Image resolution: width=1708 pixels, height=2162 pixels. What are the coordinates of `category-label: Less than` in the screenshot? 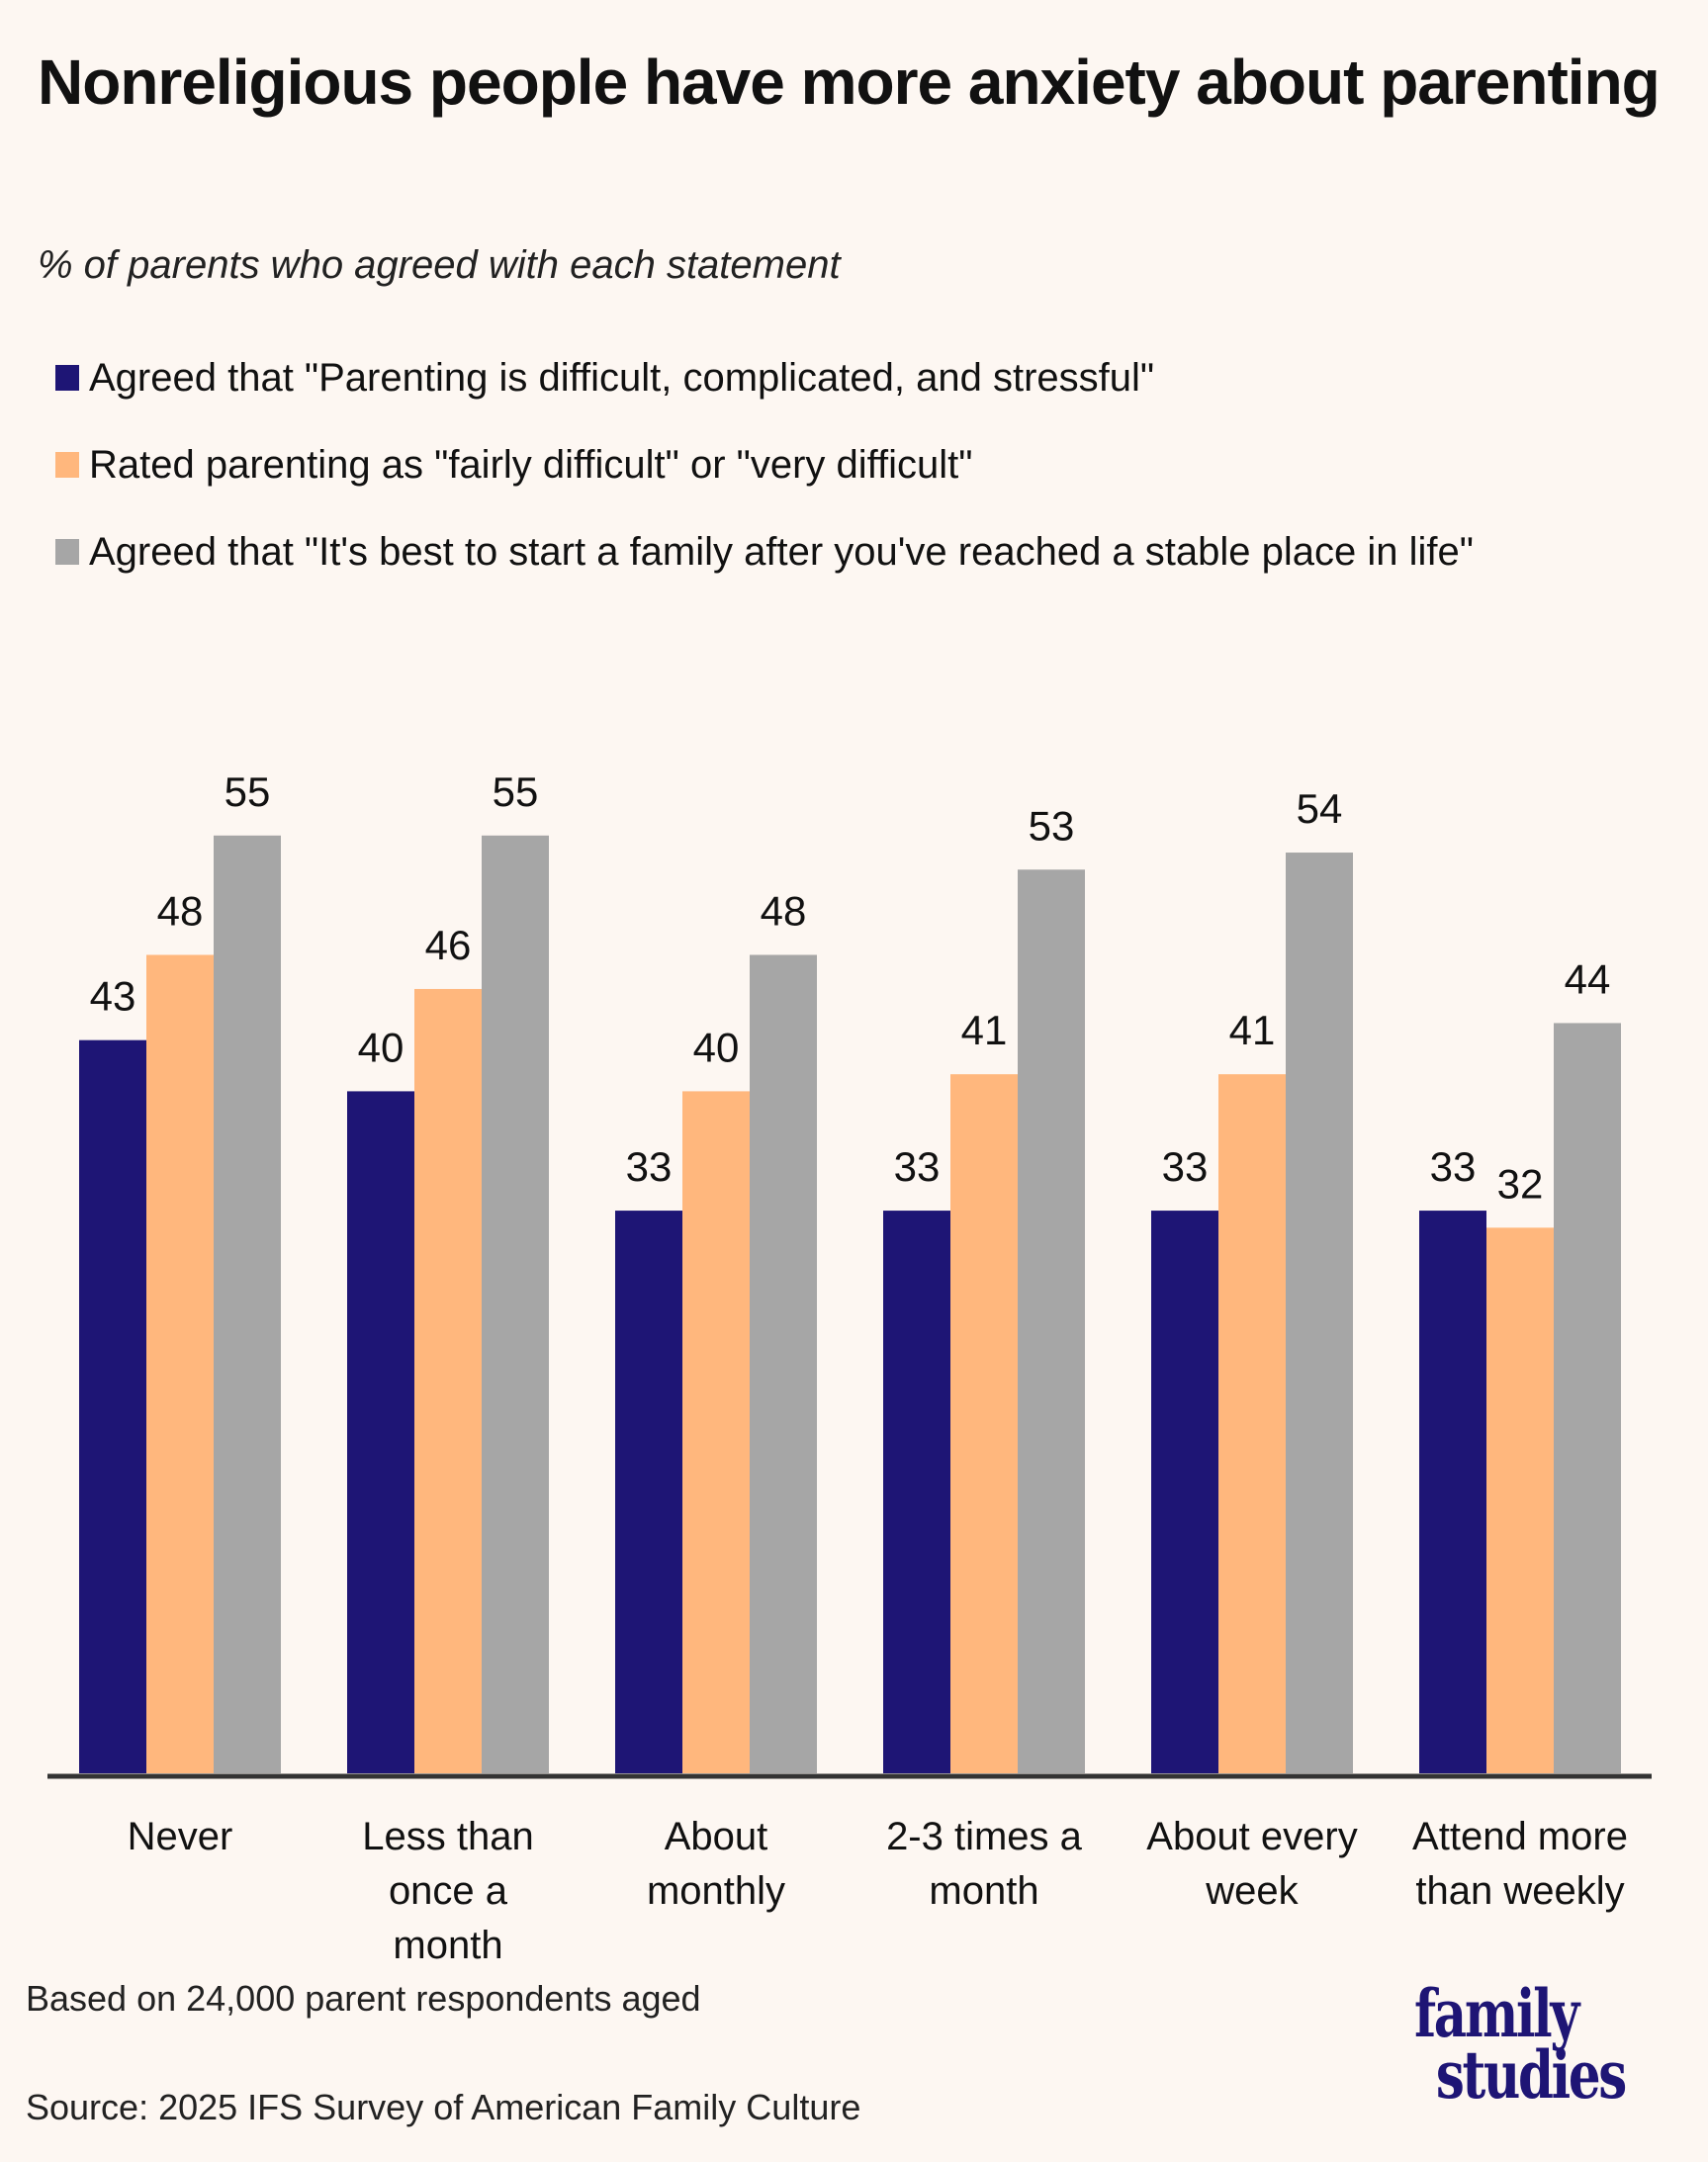 It's located at (447, 1836).